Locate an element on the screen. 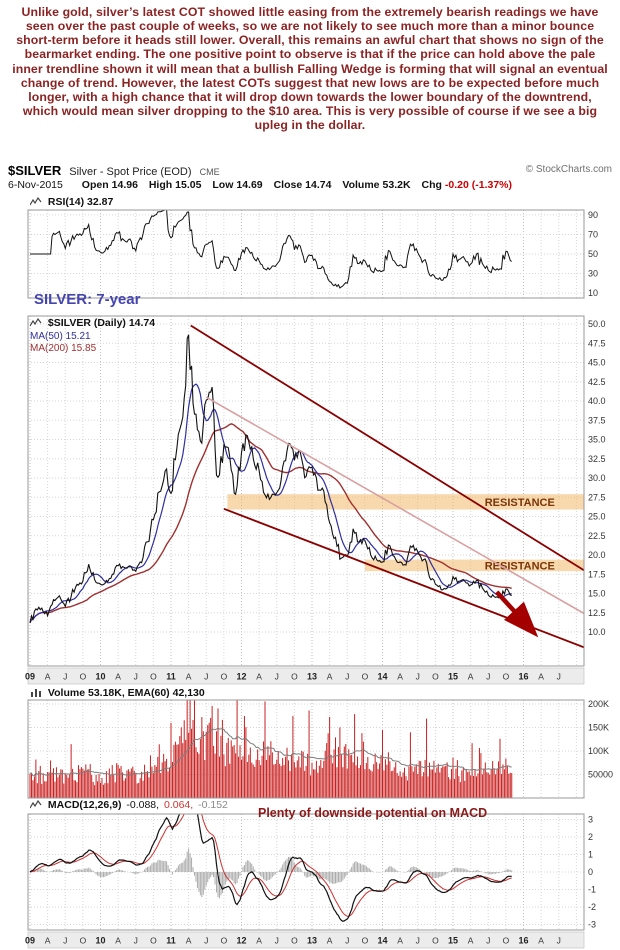  macd-histogram-value: -0.152 is located at coordinates (213, 805).